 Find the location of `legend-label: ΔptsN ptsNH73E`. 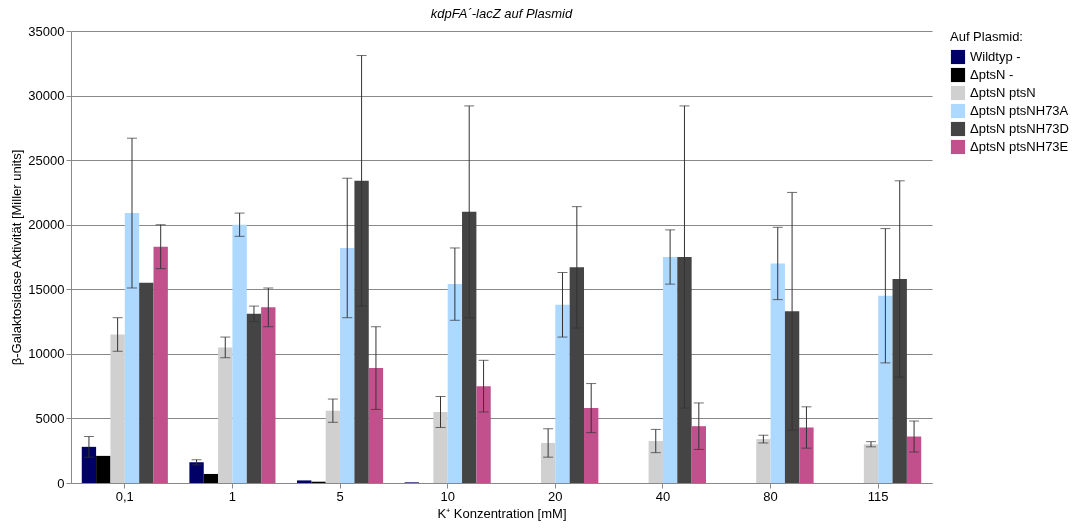

legend-label: ΔptsN ptsNH73E is located at coordinates (1019, 146).